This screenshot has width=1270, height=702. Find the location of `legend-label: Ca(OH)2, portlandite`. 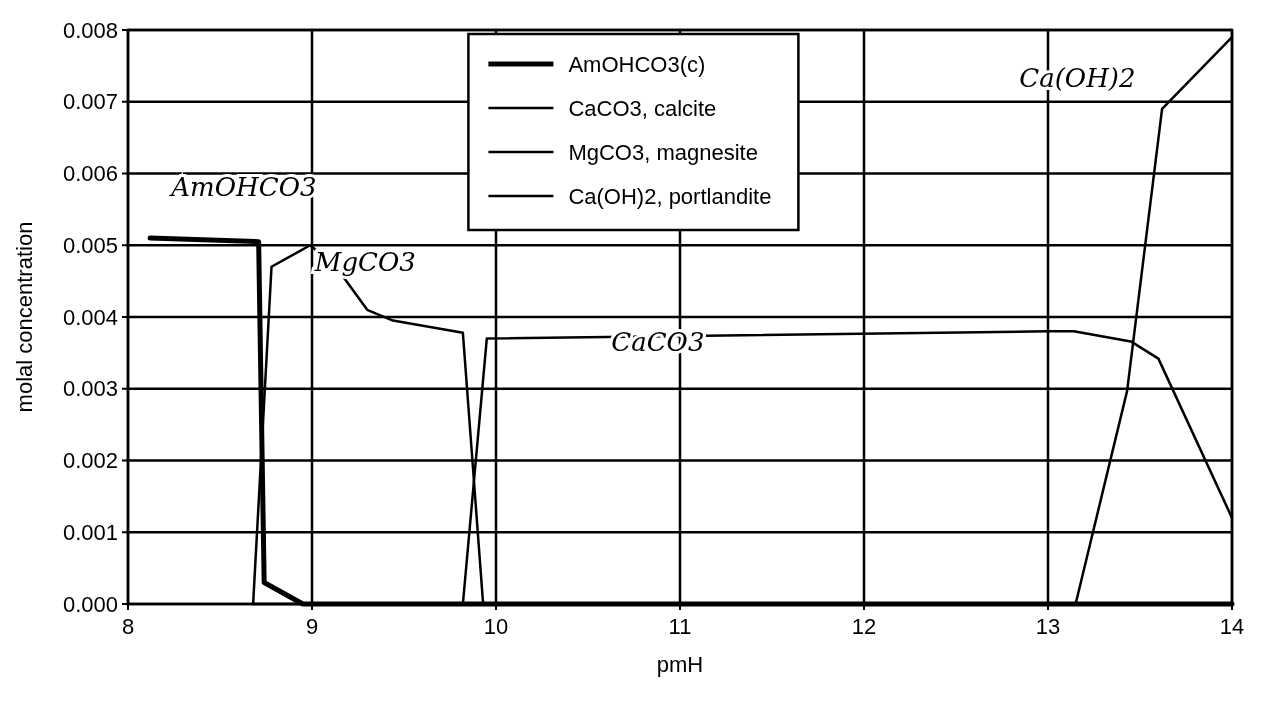

legend-label: Ca(OH)2, portlandite is located at coordinates (670, 196).